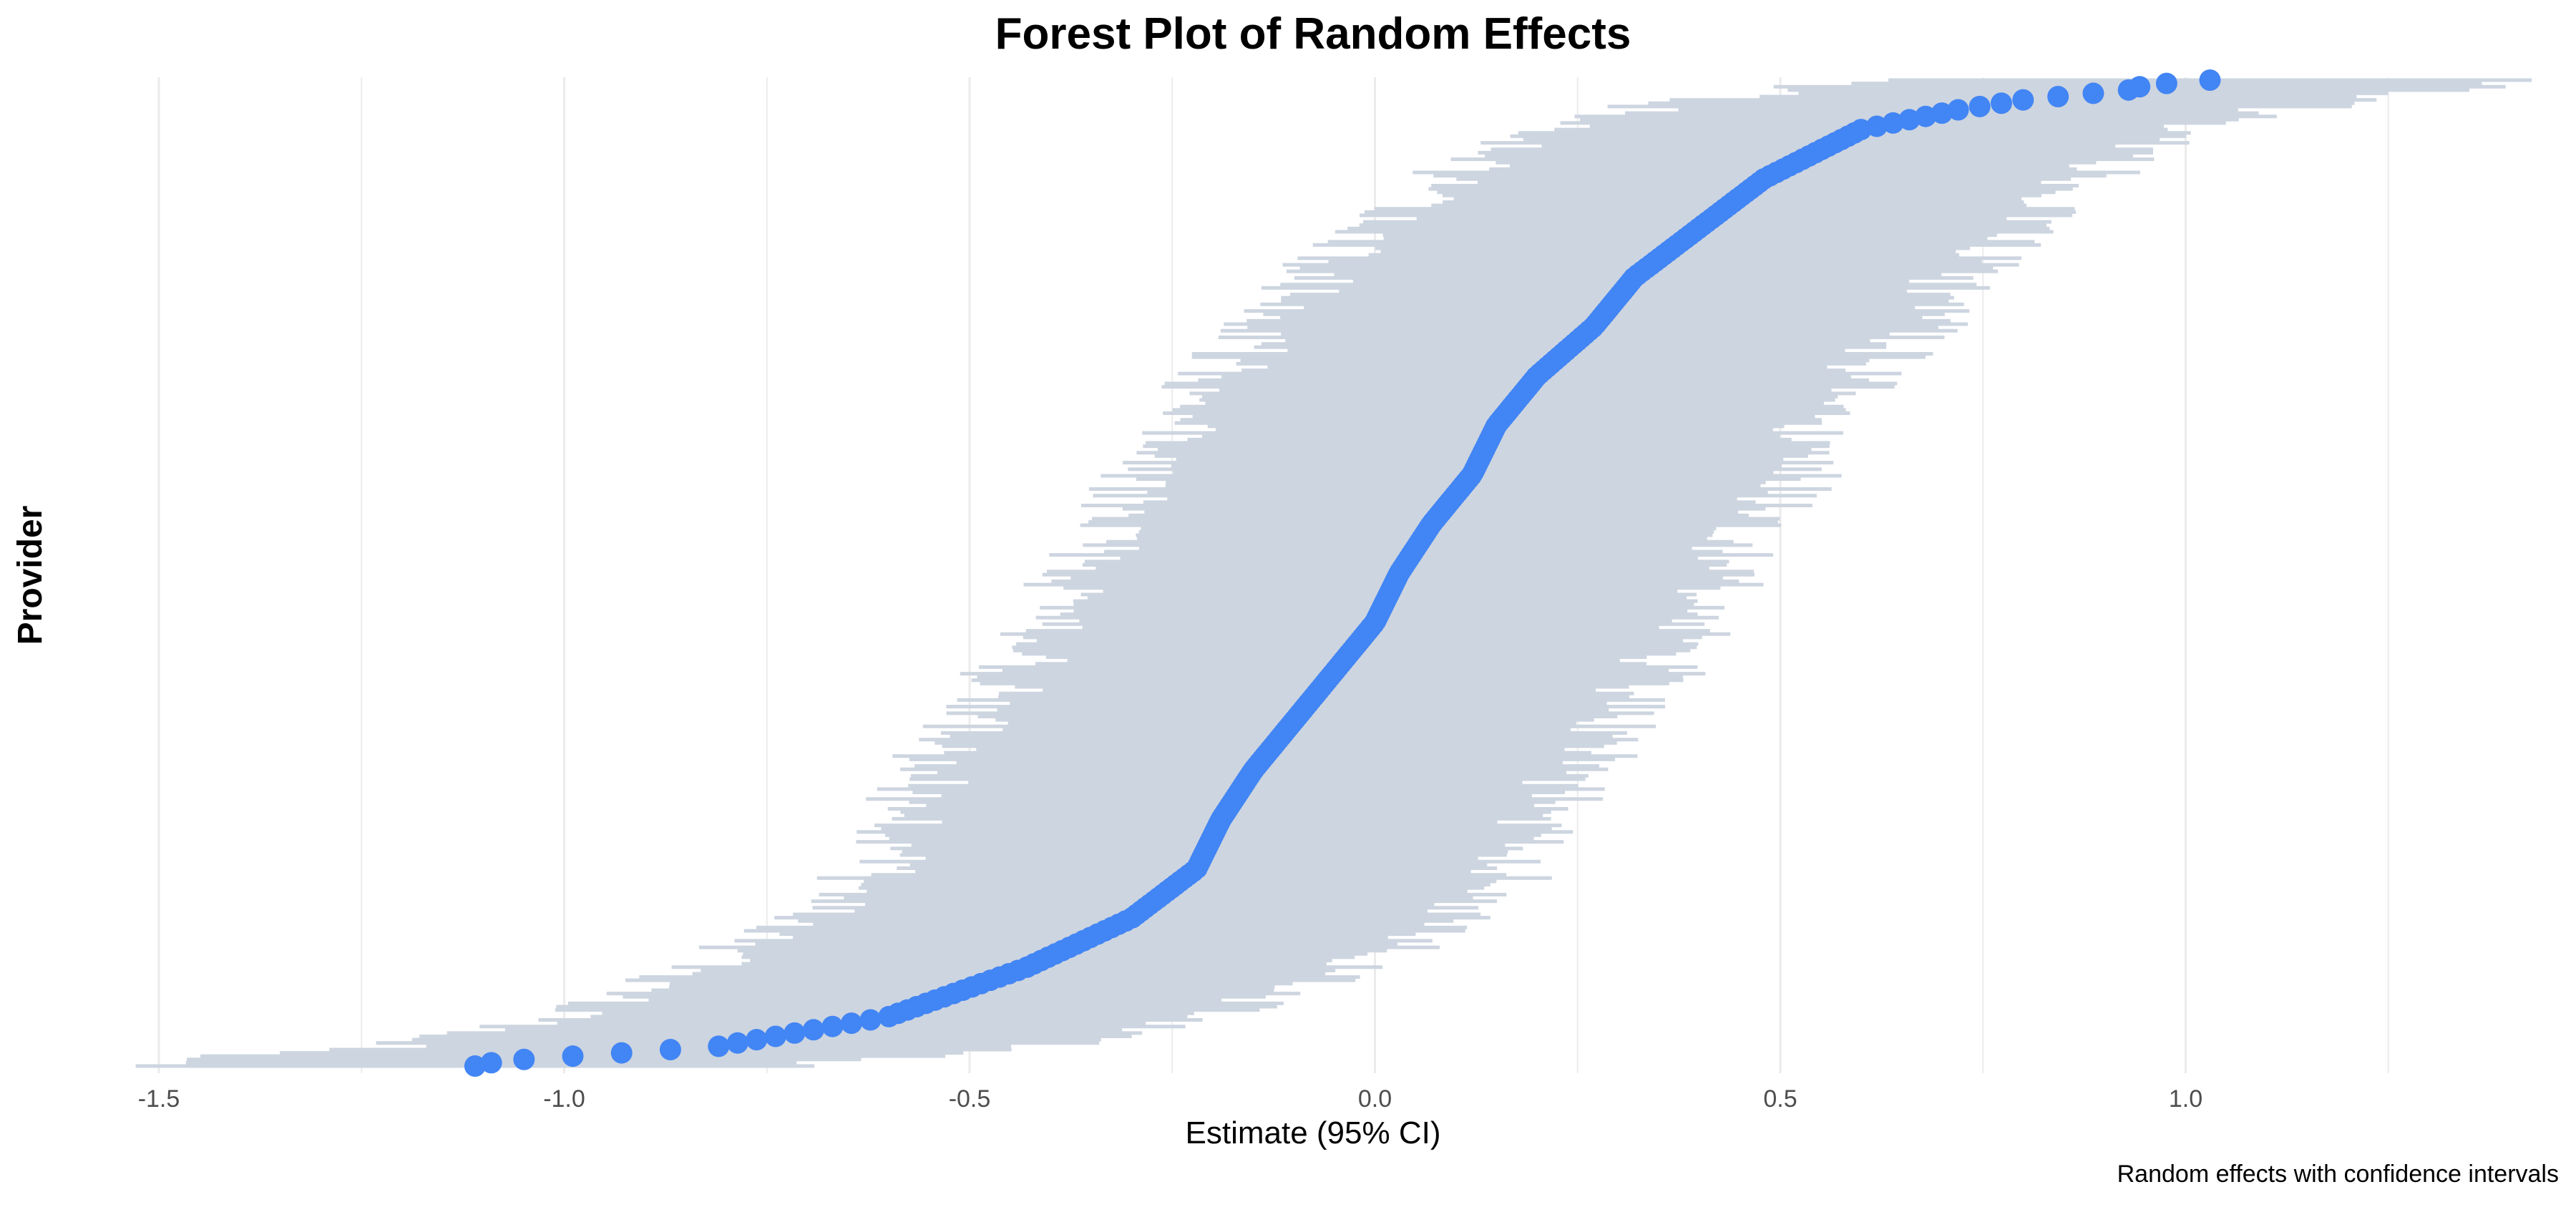 The height and width of the screenshot is (1207, 2576). Describe the element at coordinates (1780, 1099) in the screenshot. I see `x-tick-label: 0.5` at that location.